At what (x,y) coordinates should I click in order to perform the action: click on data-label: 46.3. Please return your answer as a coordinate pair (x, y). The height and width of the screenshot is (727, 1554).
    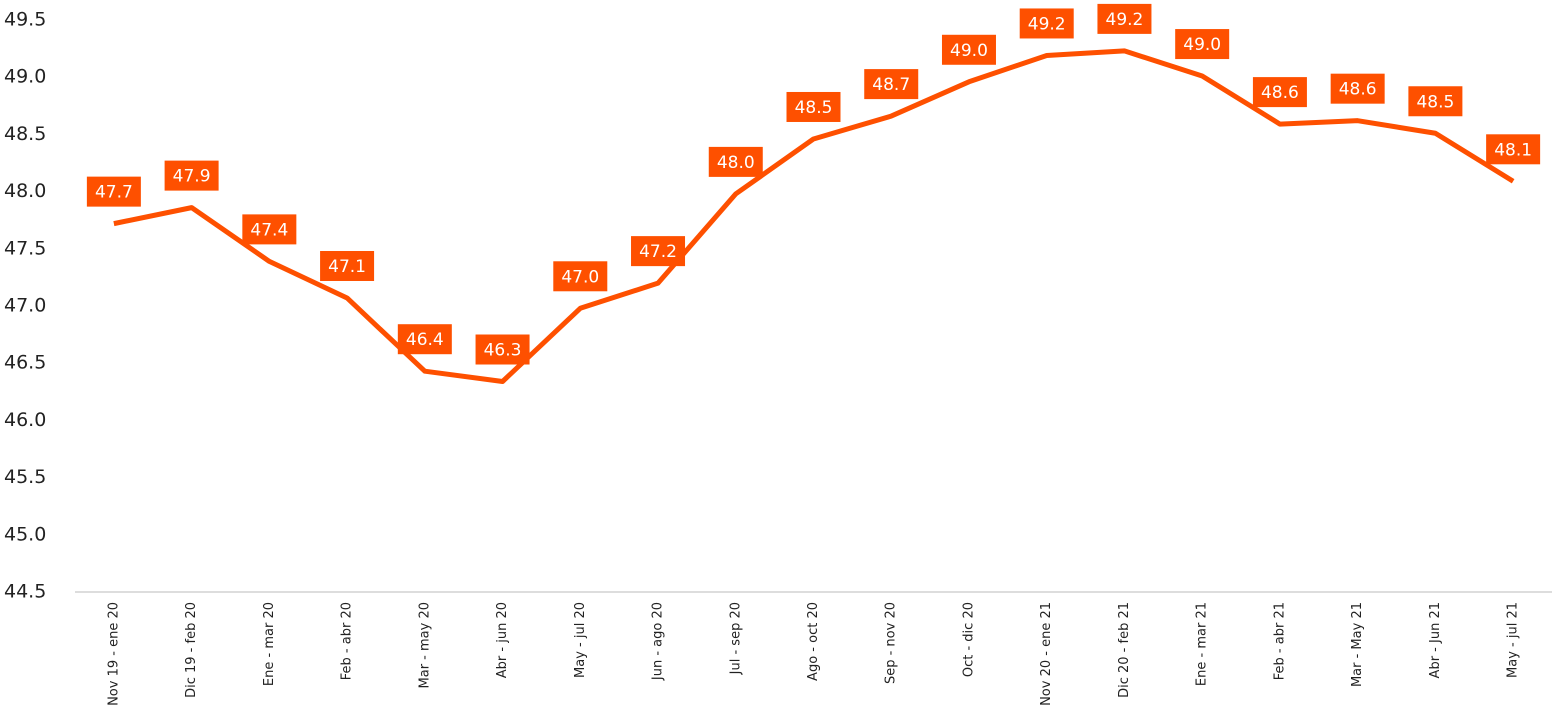
    Looking at the image, I should click on (503, 351).